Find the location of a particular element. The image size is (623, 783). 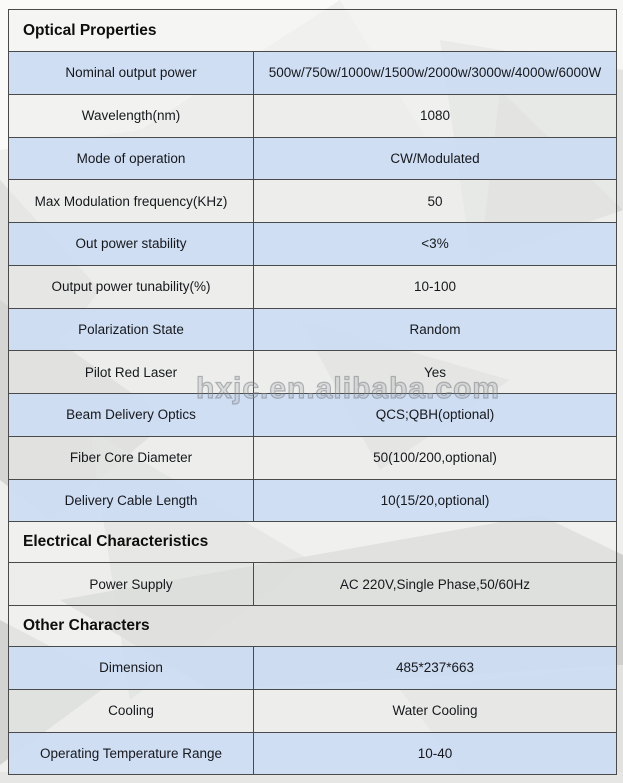

row-label: Max Modulation frequency(KHz) is located at coordinates (131, 201).